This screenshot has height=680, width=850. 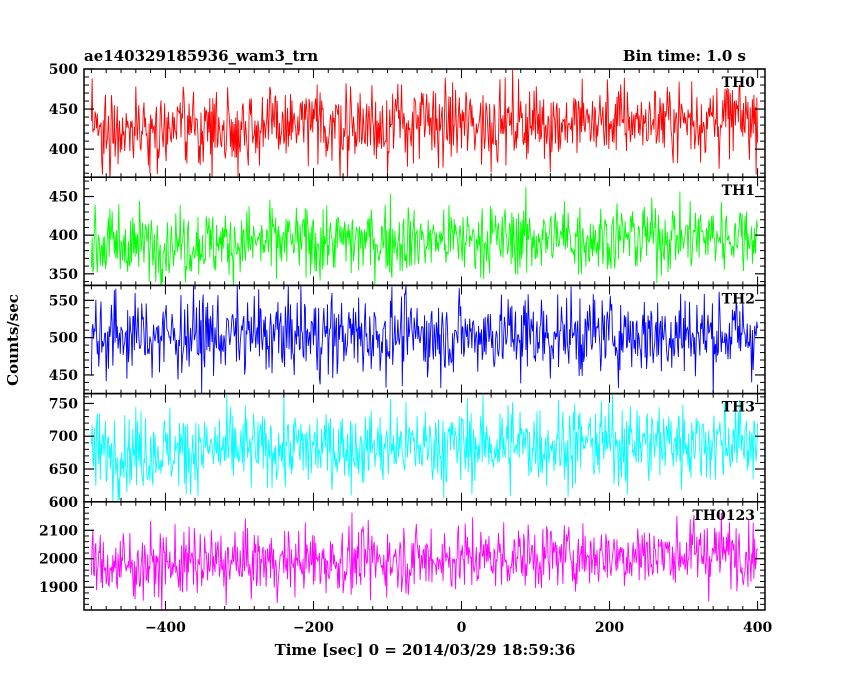 I want to click on y-axis-label: Counts/sec, so click(x=13, y=340).